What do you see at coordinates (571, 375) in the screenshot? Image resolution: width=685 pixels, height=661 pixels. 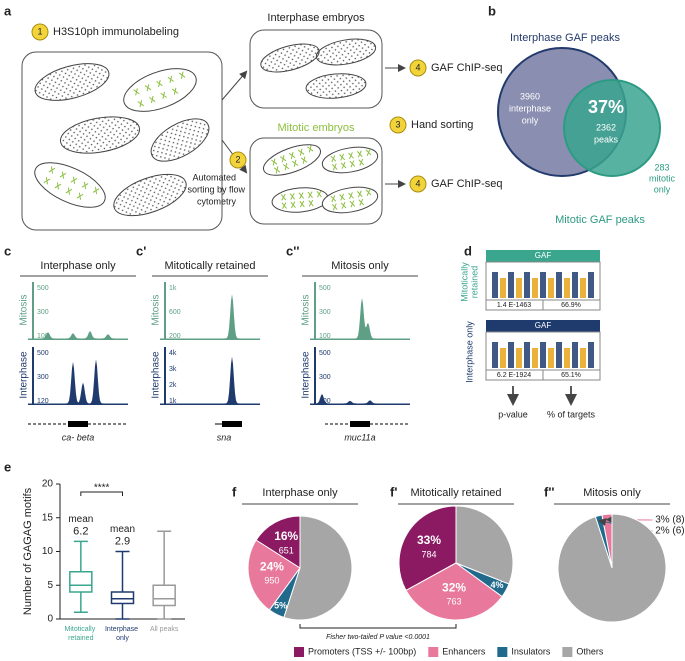 I see `motif-targets: 65.1%` at bounding box center [571, 375].